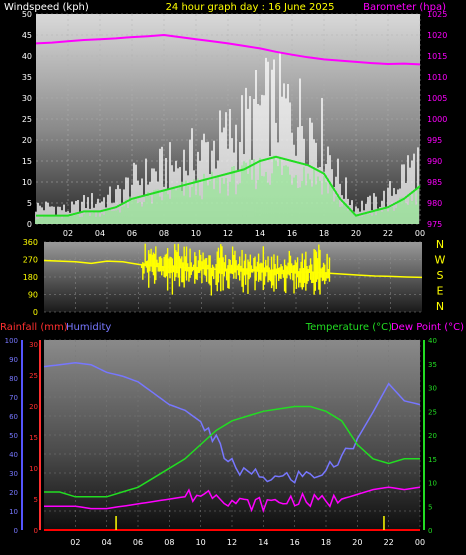 The image size is (466, 555). What do you see at coordinates (228, 233) in the screenshot?
I see `wind-x-tick-label: 12` at bounding box center [228, 233].